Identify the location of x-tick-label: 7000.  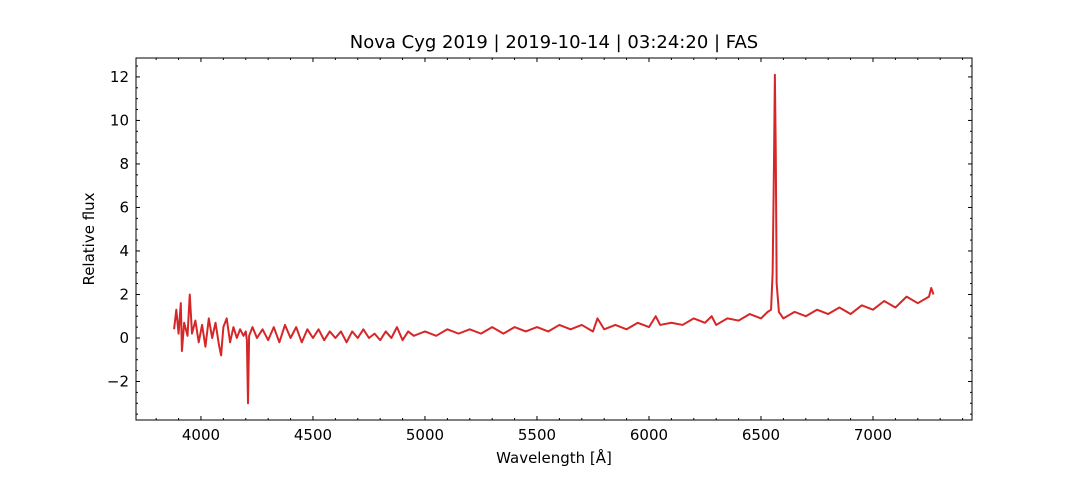
(873, 435).